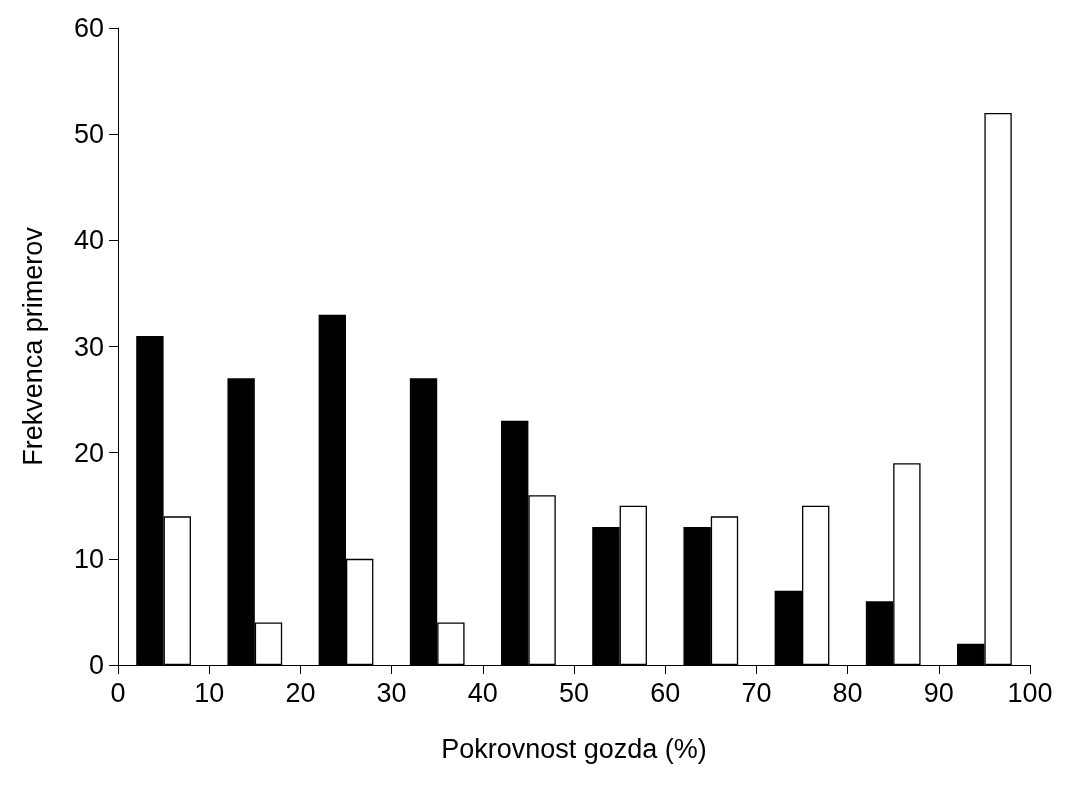  What do you see at coordinates (938, 692) in the screenshot?
I see `x-tick-label: 90` at bounding box center [938, 692].